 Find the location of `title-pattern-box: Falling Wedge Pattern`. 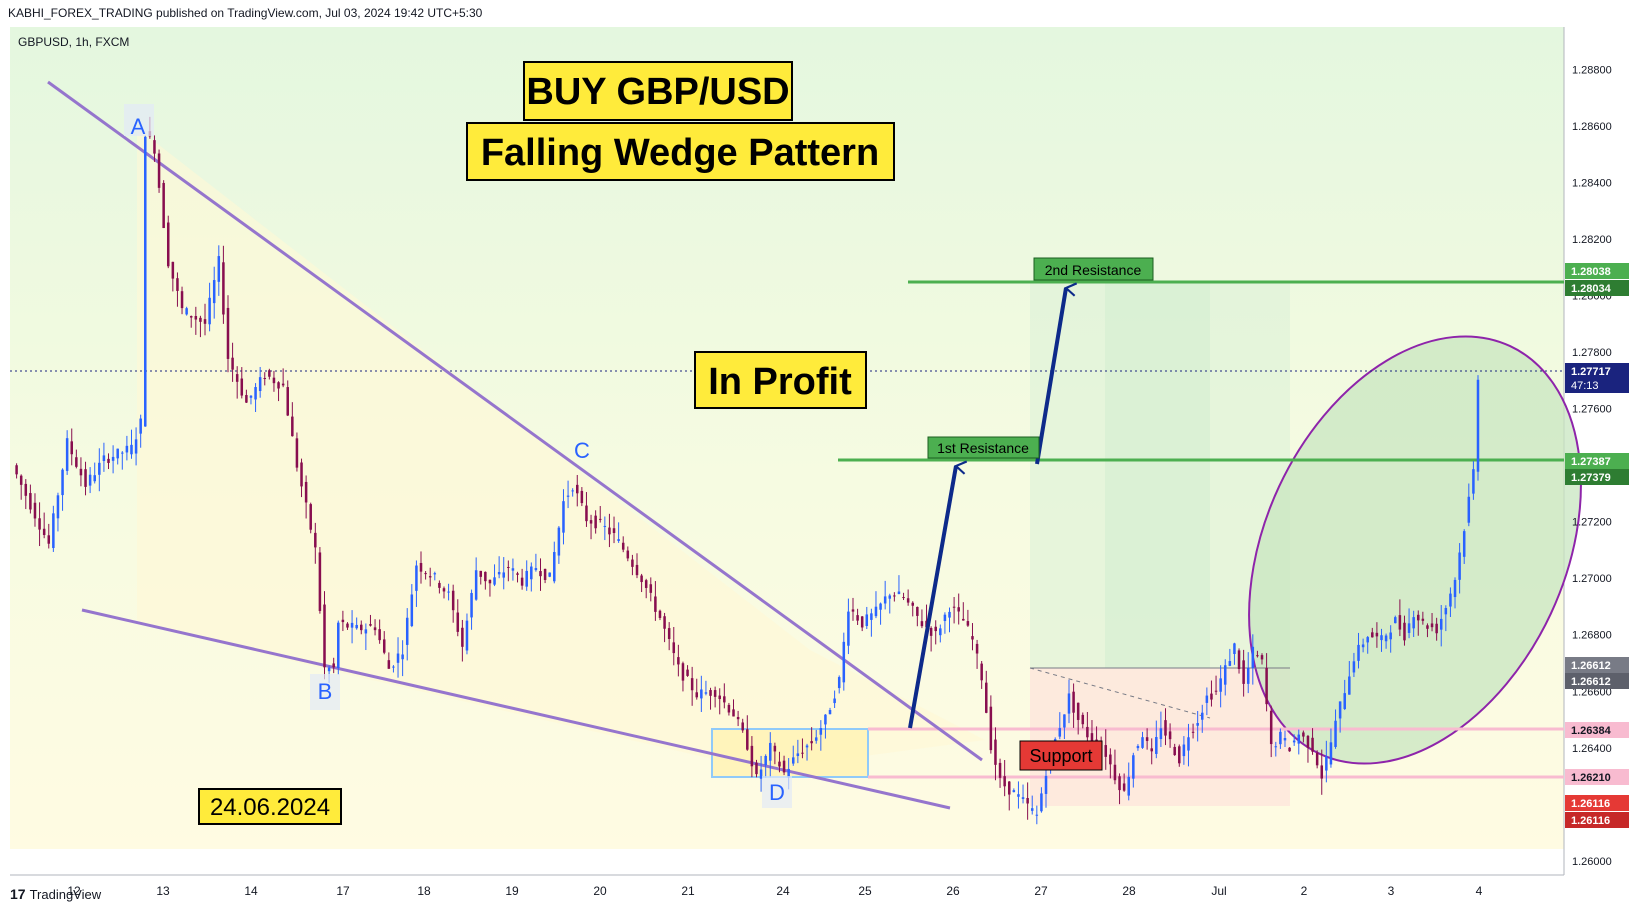

title-pattern-box: Falling Wedge Pattern is located at coordinates (680, 151).